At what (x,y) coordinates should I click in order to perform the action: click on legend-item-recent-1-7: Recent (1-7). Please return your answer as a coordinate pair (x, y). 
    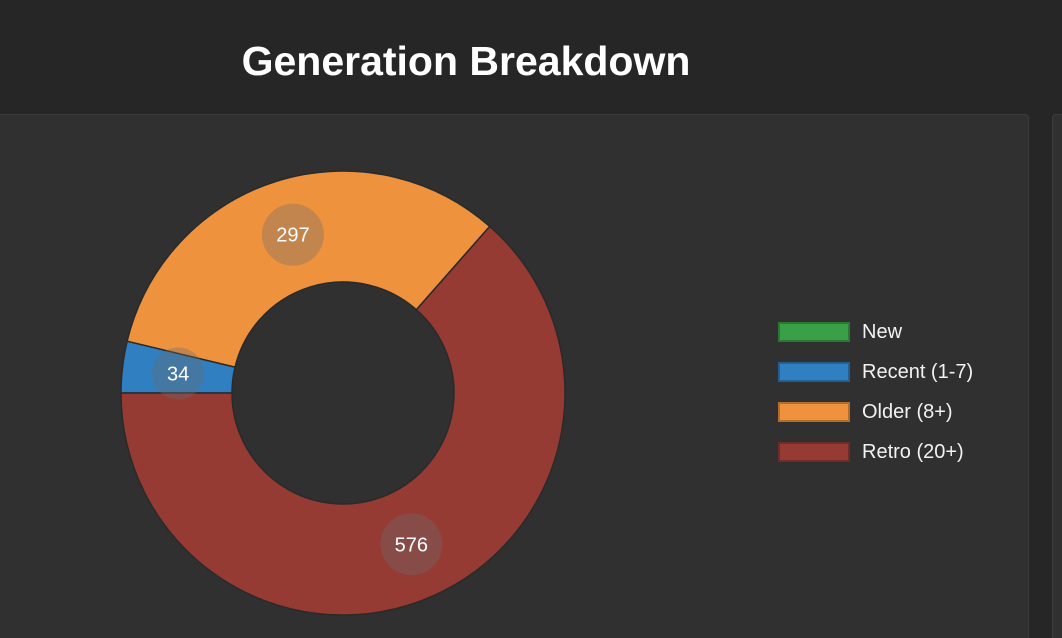
    Looking at the image, I should click on (875, 372).